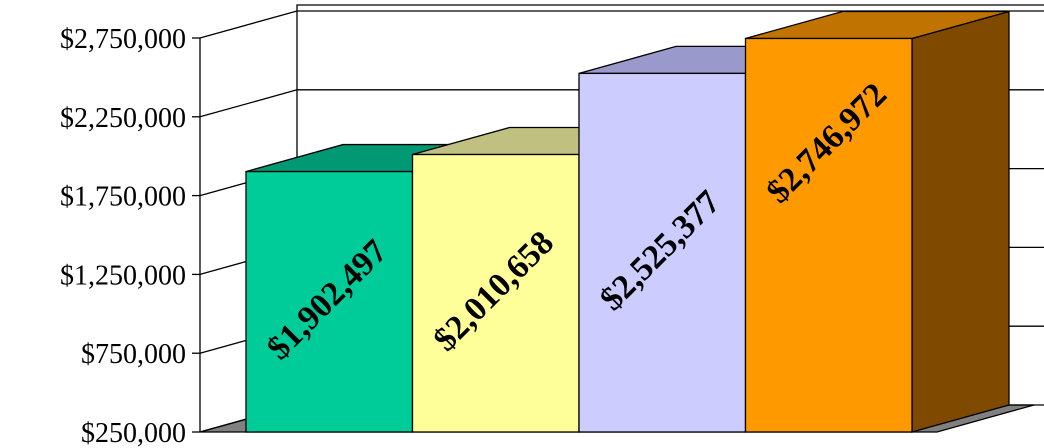 The height and width of the screenshot is (448, 1044). Describe the element at coordinates (123, 197) in the screenshot. I see `y-tick-label: $1,750,000` at that location.